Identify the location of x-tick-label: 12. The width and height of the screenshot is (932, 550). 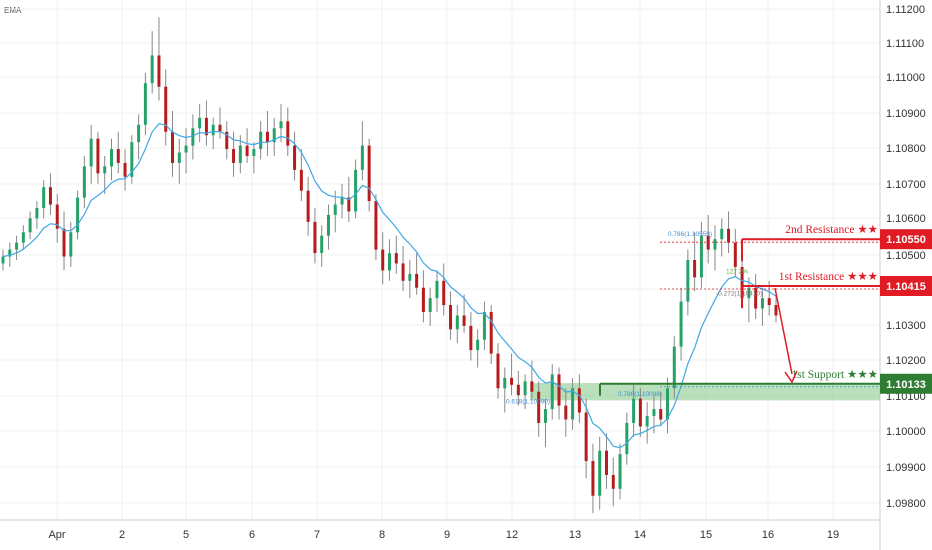
(512, 535).